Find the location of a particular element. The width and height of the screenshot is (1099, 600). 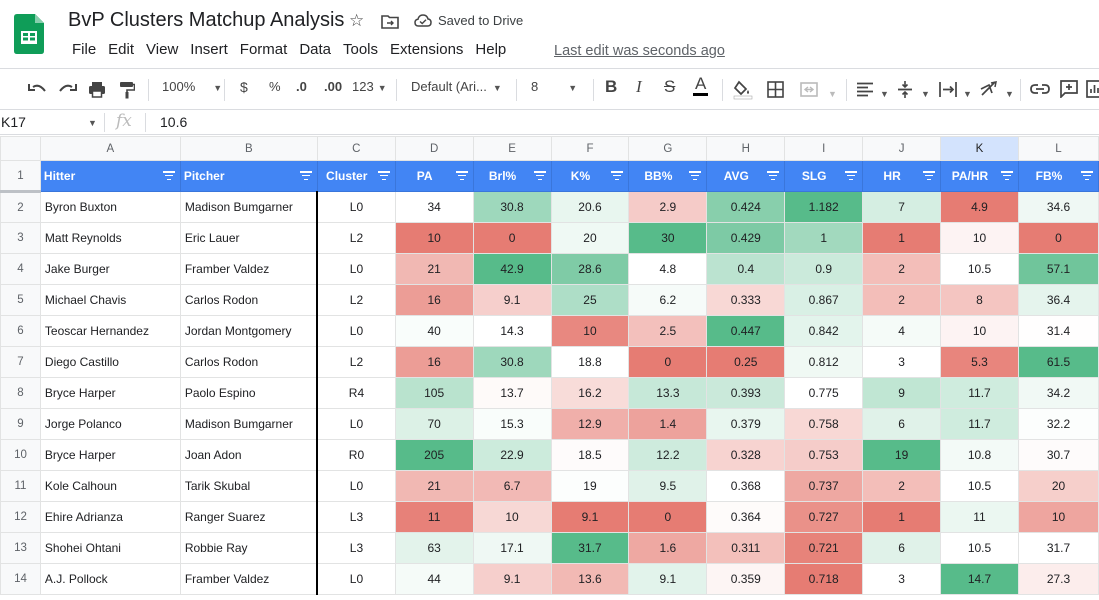

cell-f12: 9.1 is located at coordinates (590, 517).